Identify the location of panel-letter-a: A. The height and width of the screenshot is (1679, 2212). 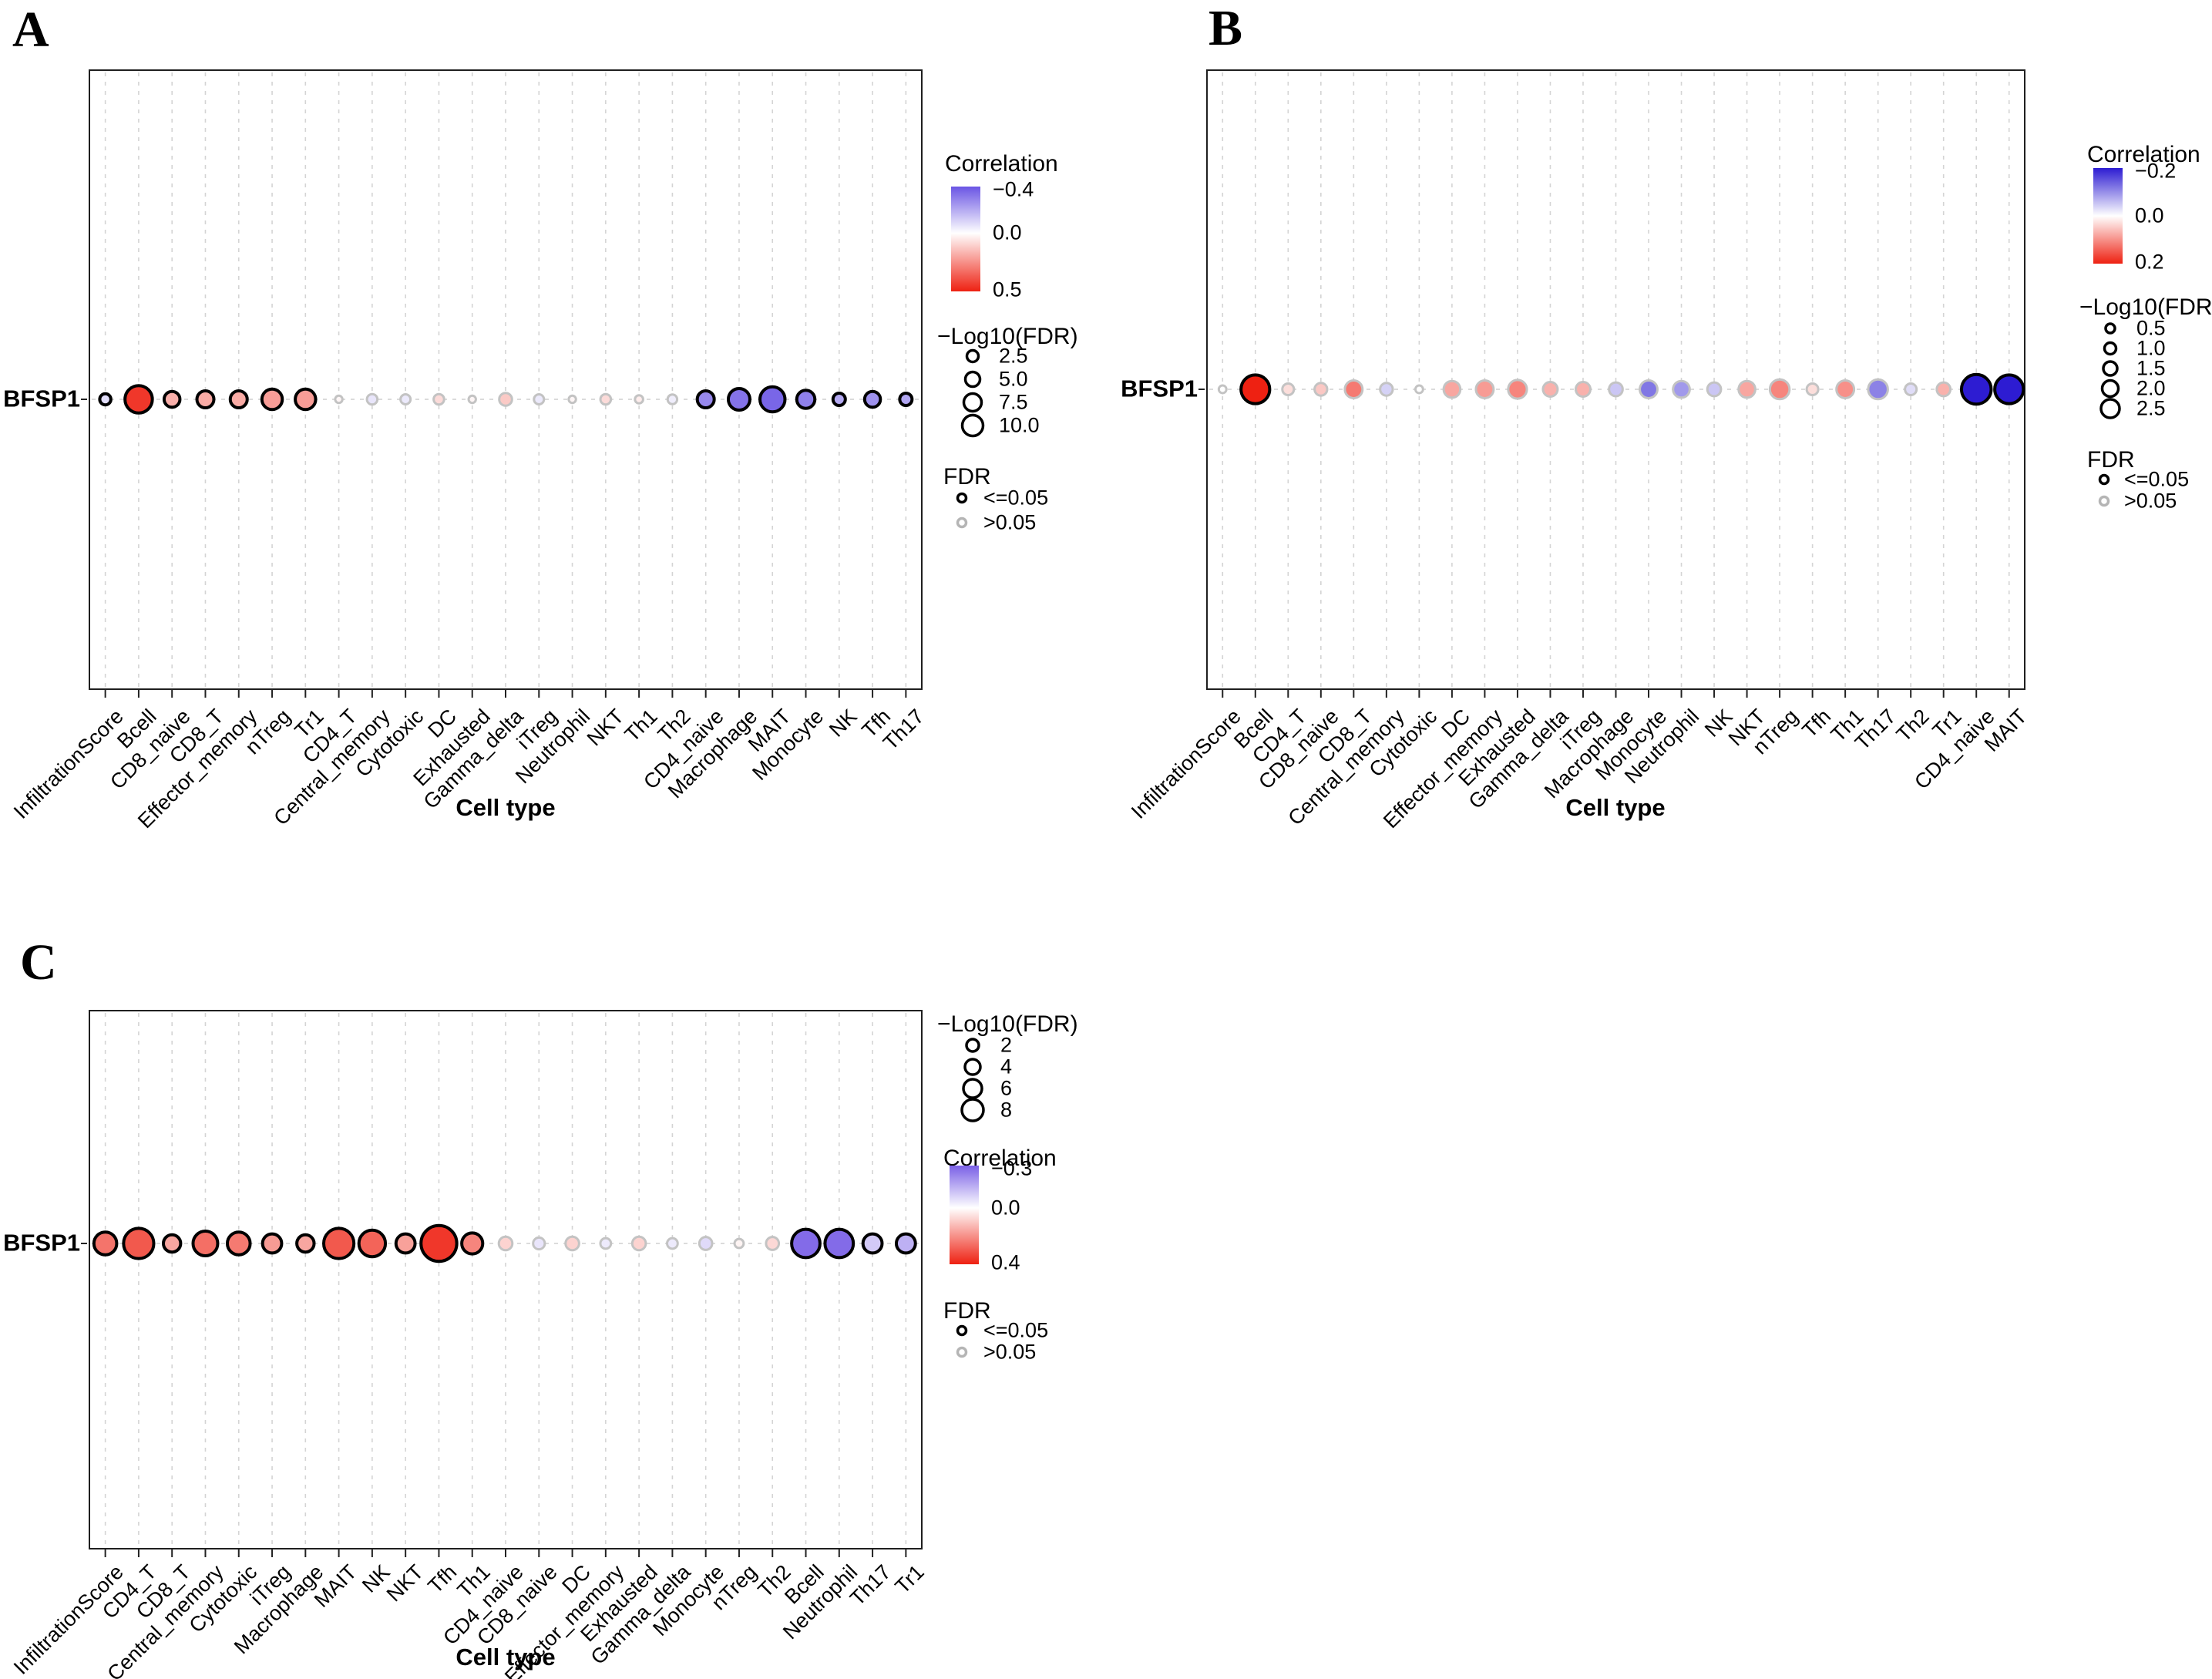
(31, 30).